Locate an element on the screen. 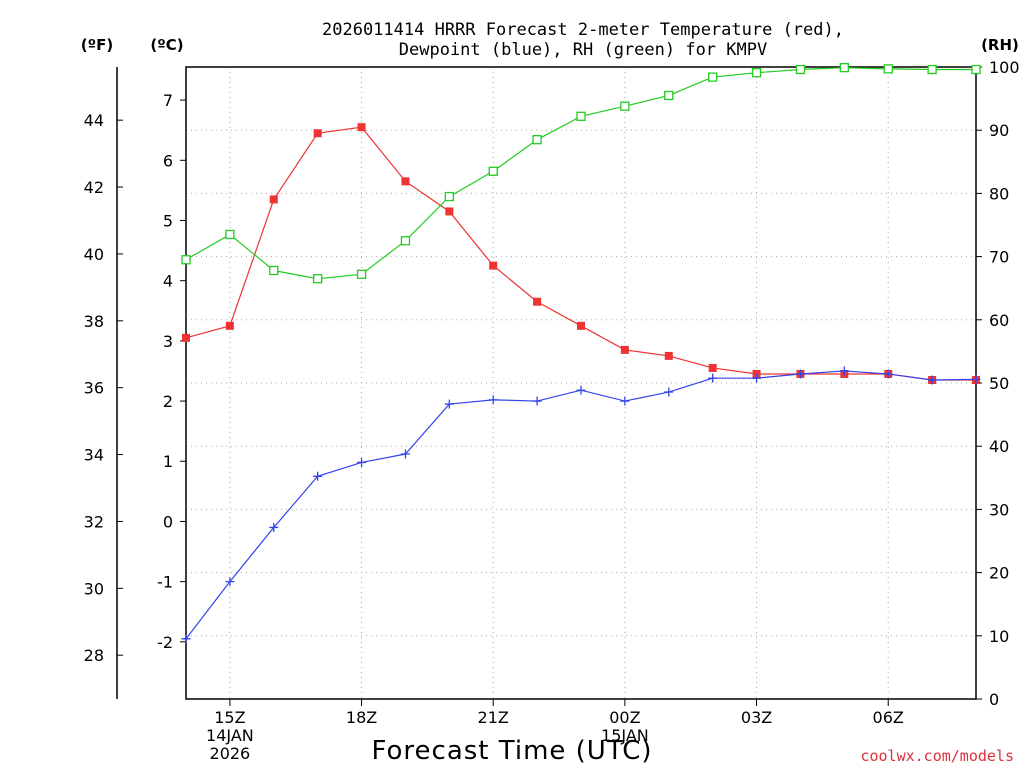 This screenshot has width=1024, height=768. x-tick-label: 03Z is located at coordinates (756, 717).